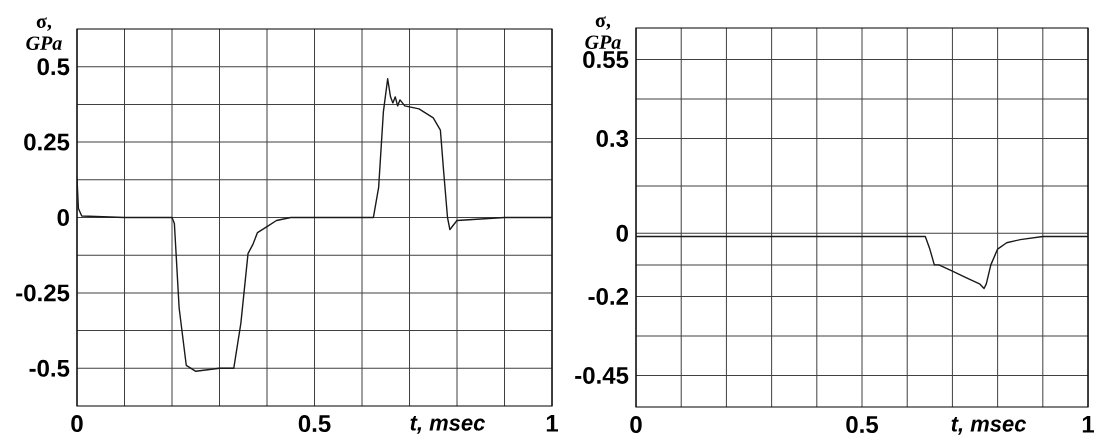 Image resolution: width=1106 pixels, height=439 pixels. I want to click on y-tick-label: -0.25, so click(43, 293).